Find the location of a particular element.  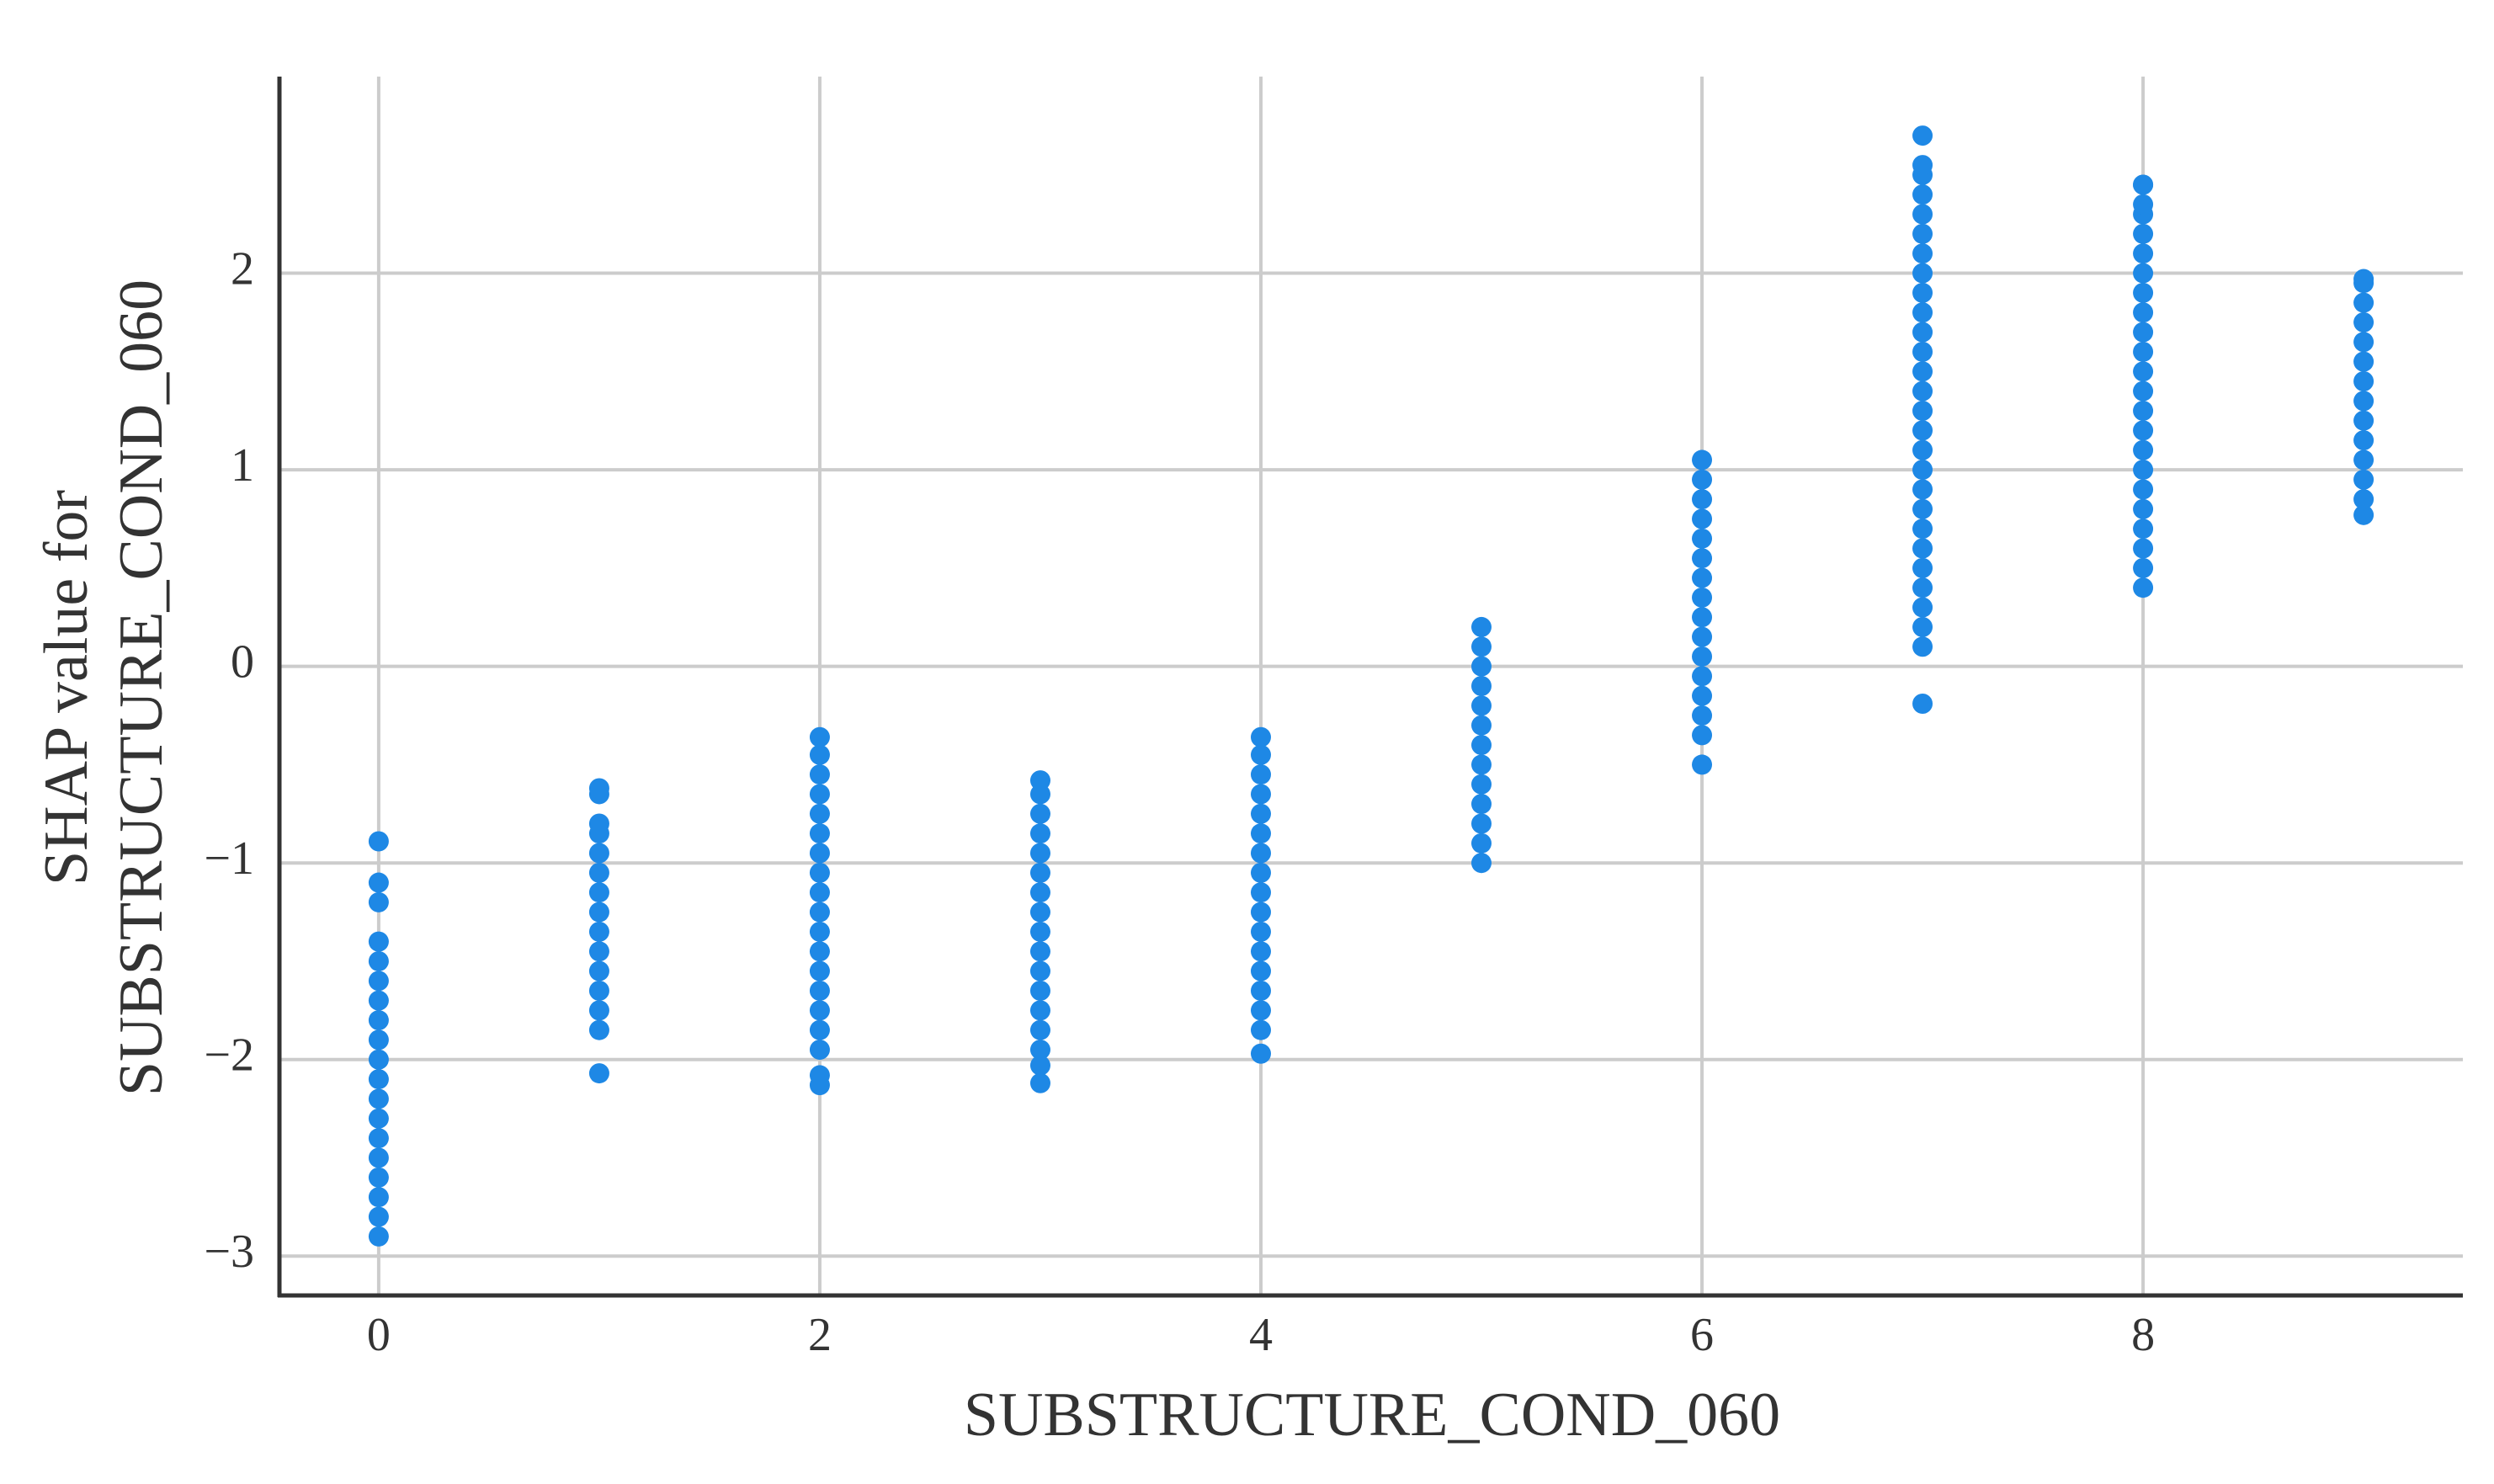

x-tick-label: 2 is located at coordinates (820, 1335).